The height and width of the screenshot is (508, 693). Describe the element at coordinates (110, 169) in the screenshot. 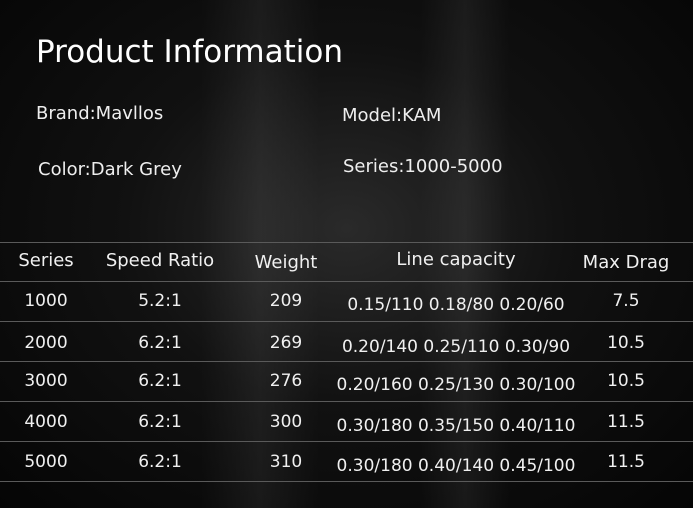

I see `color-label: Color:Dark Grey` at that location.